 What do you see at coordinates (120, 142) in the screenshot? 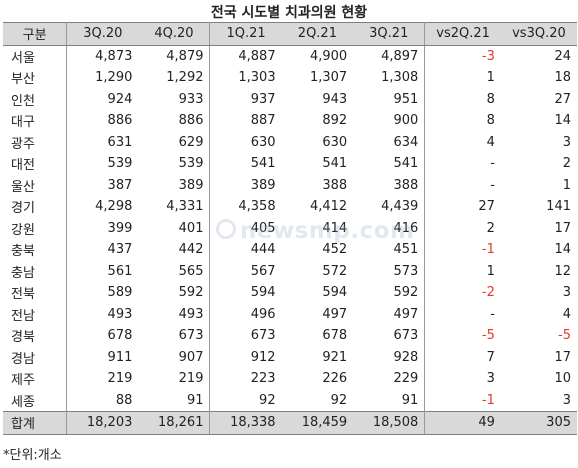
I see `value-cell: 631` at bounding box center [120, 142].